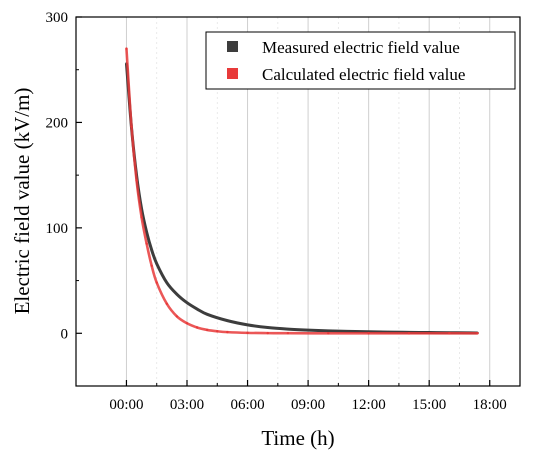 This screenshot has width=550, height=456. Describe the element at coordinates (57, 123) in the screenshot. I see `y-tick-label: 200` at that location.